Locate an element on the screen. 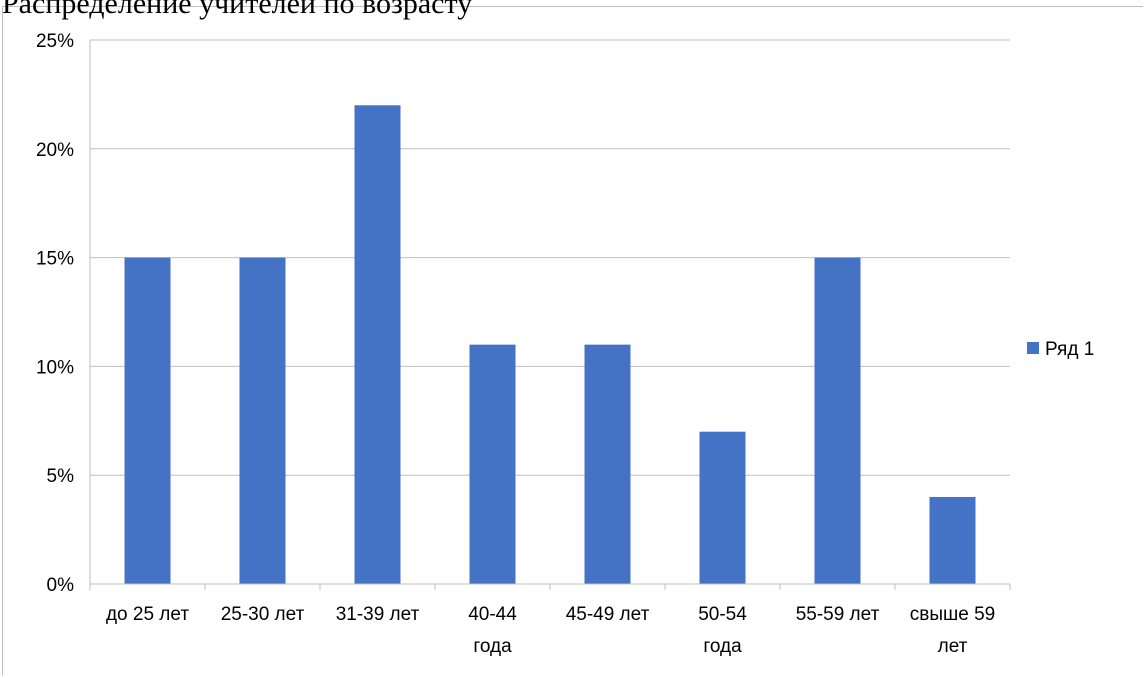  x-tick-label: 31-39 лет is located at coordinates (378, 614).